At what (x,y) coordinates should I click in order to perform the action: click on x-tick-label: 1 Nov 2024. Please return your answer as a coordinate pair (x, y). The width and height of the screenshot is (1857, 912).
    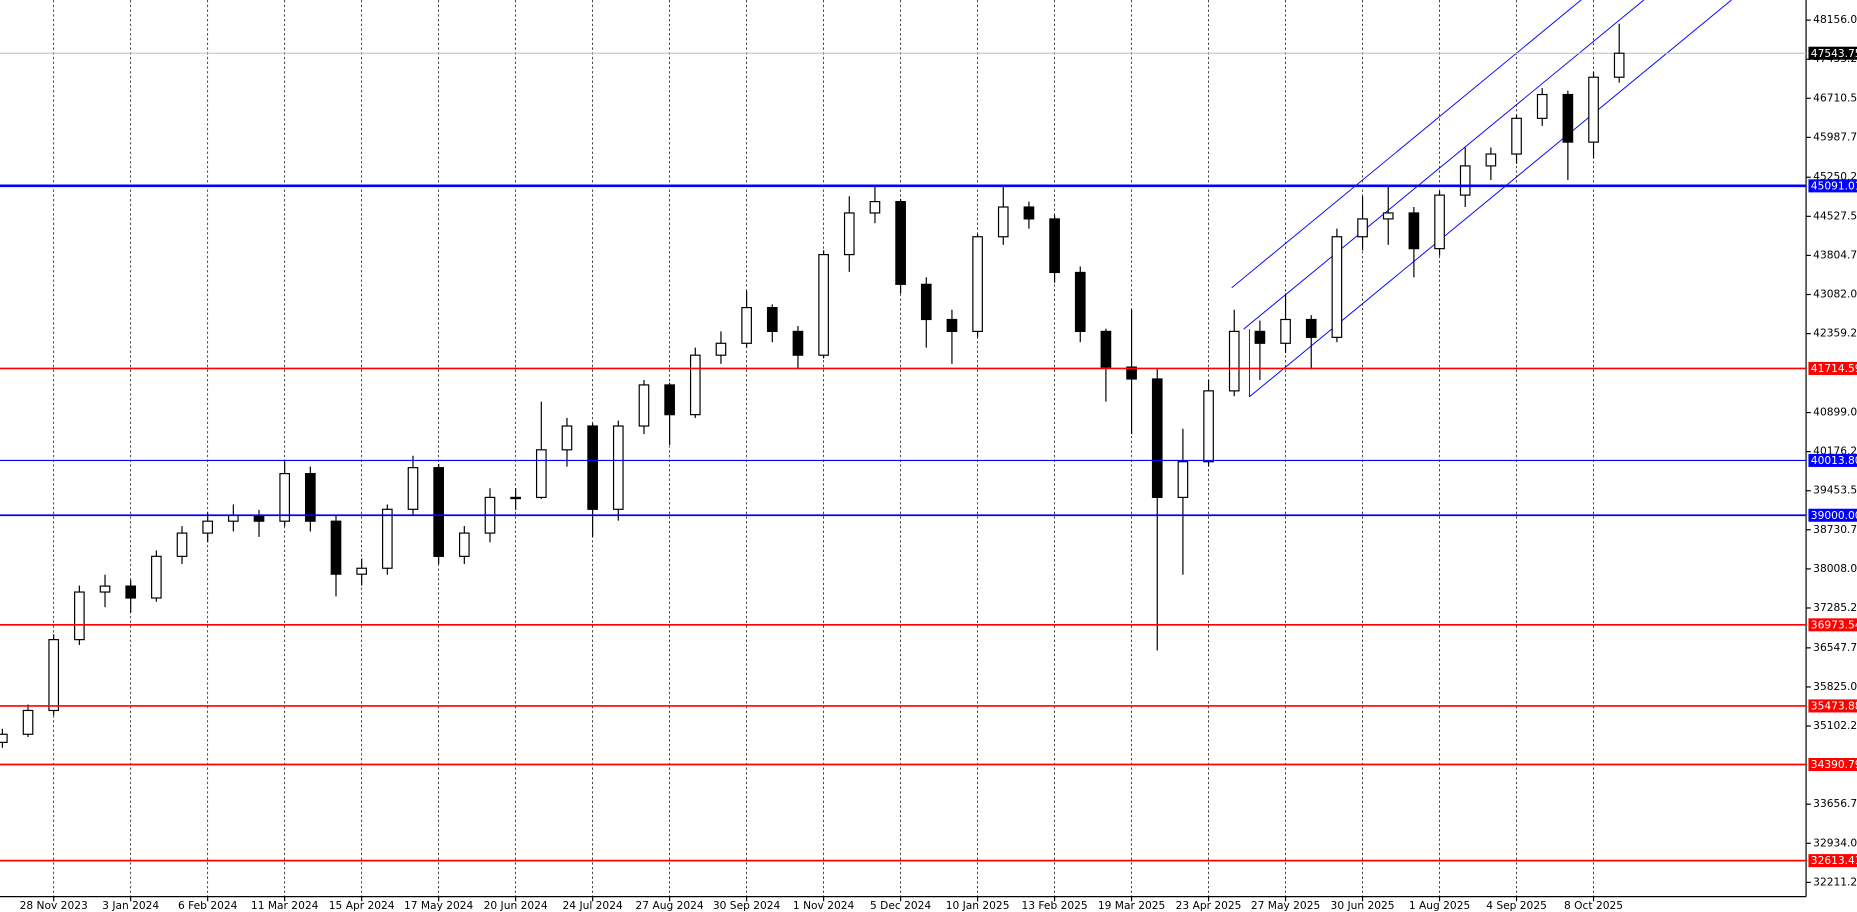
    Looking at the image, I should click on (824, 905).